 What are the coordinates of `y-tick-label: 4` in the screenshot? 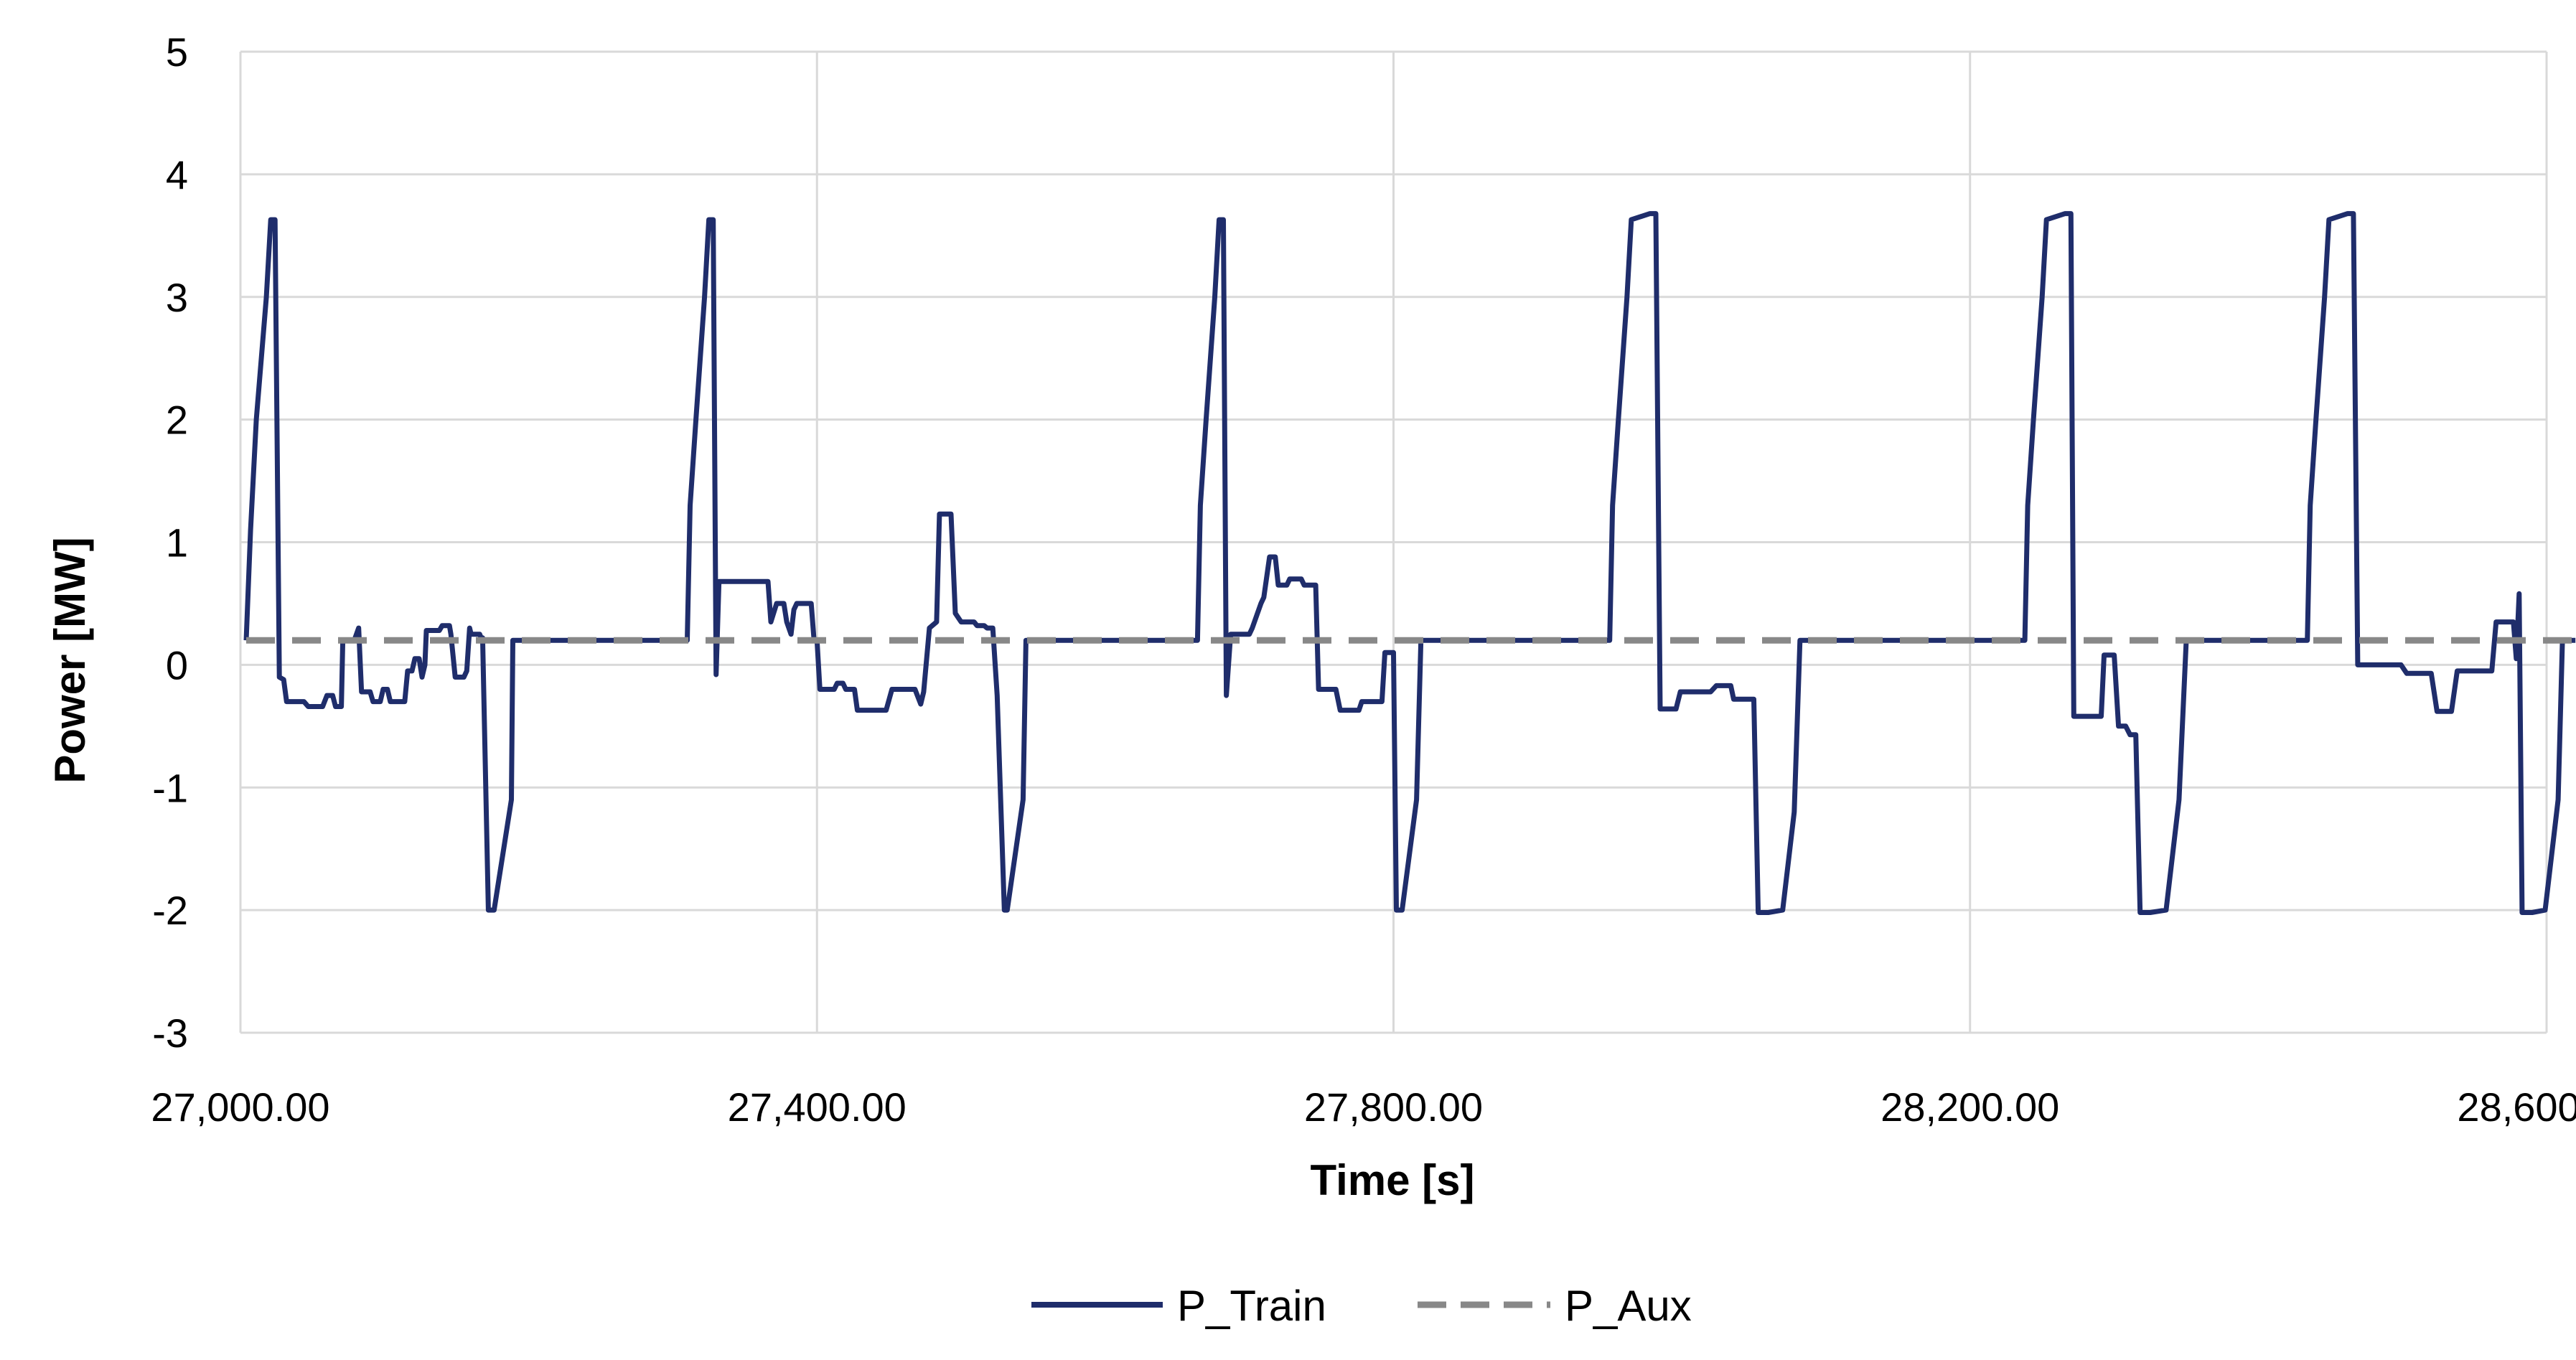 It's located at (177, 174).